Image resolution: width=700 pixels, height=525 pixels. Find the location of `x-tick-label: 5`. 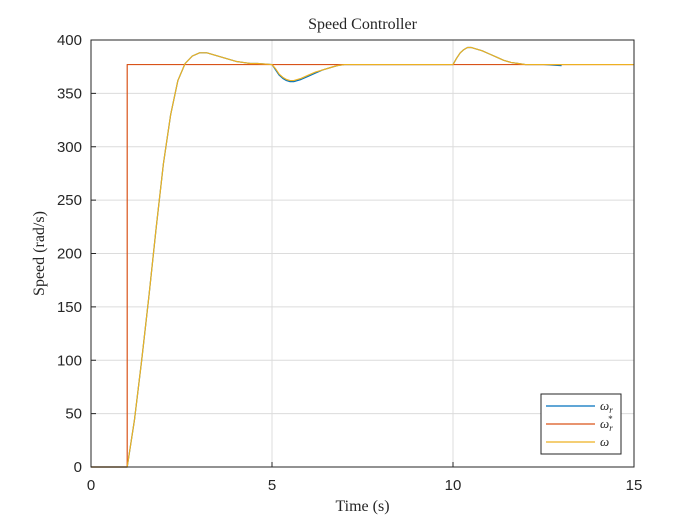

x-tick-label: 5 is located at coordinates (272, 485).